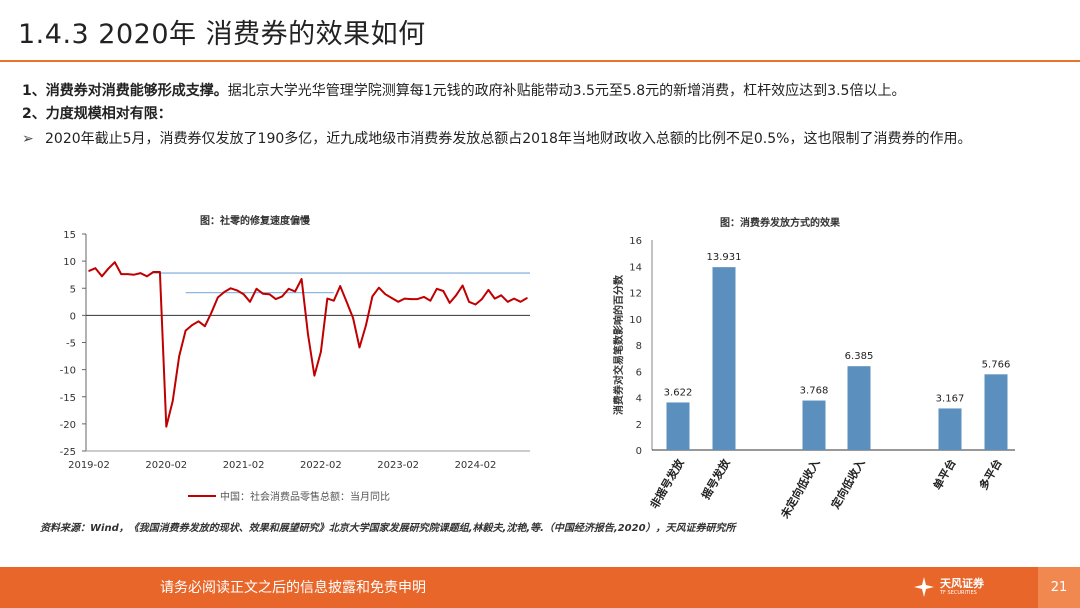  What do you see at coordinates (166, 465) in the screenshot?
I see `x-tick-label: 2020-02` at bounding box center [166, 465].